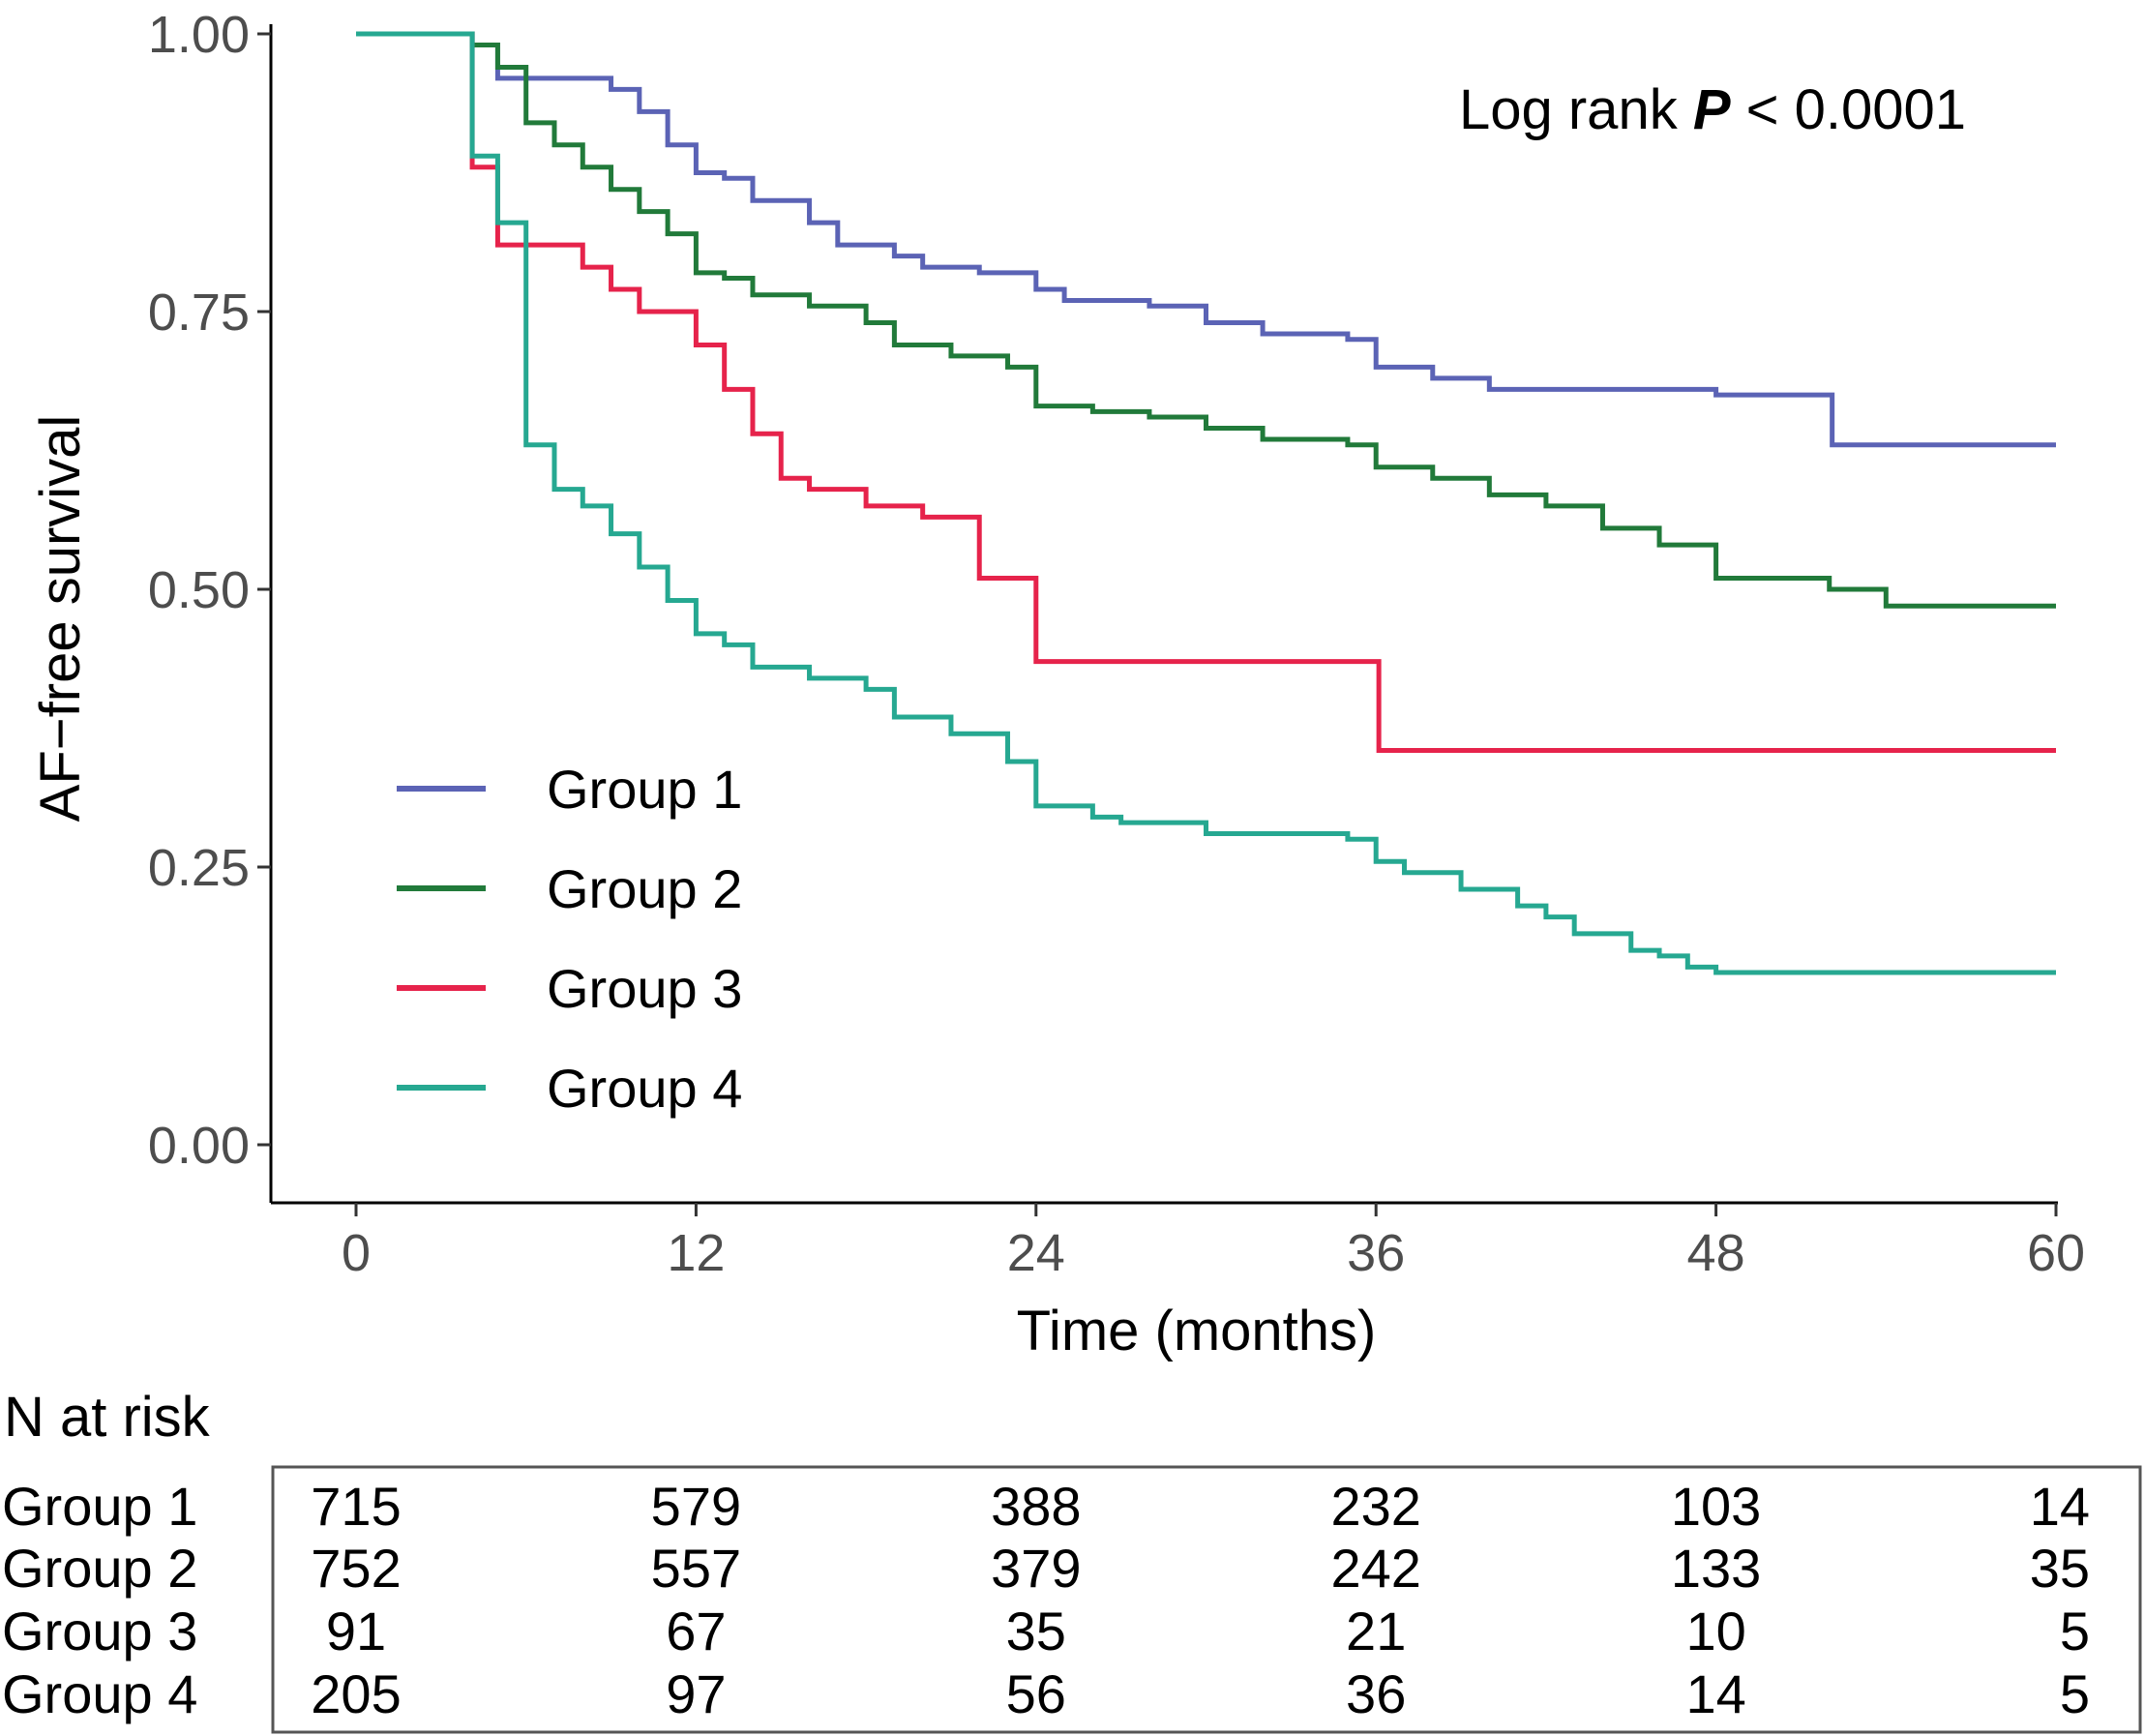  What do you see at coordinates (1036, 1693) in the screenshot?
I see `risk-cell: 56` at bounding box center [1036, 1693].